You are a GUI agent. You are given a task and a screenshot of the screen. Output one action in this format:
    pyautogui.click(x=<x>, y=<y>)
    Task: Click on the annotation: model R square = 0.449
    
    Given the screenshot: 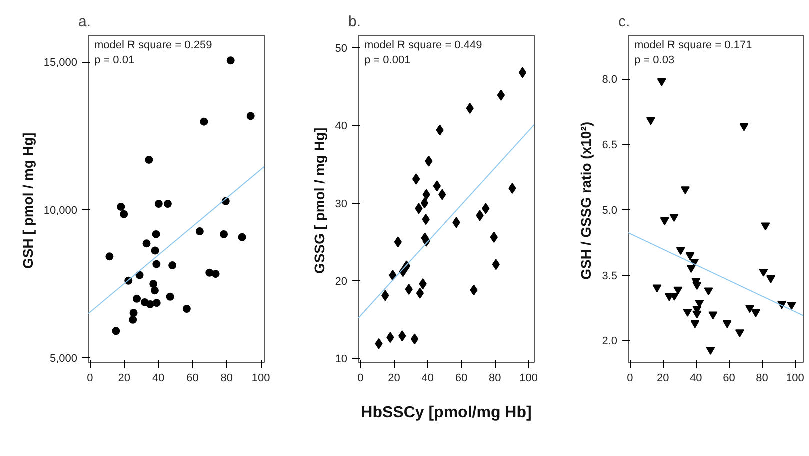 What is the action you would take?
    pyautogui.click(x=423, y=46)
    